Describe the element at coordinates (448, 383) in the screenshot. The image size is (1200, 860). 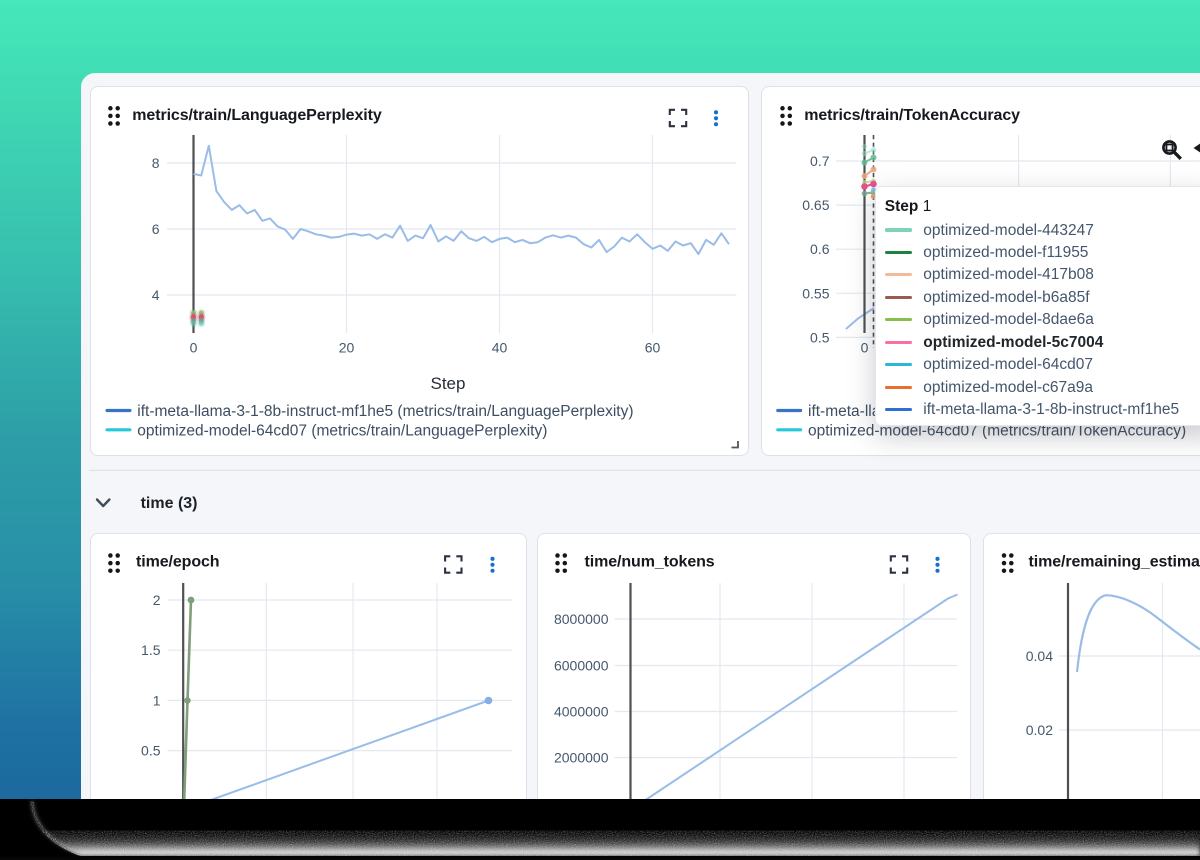
I see `svg-text: Step` at that location.